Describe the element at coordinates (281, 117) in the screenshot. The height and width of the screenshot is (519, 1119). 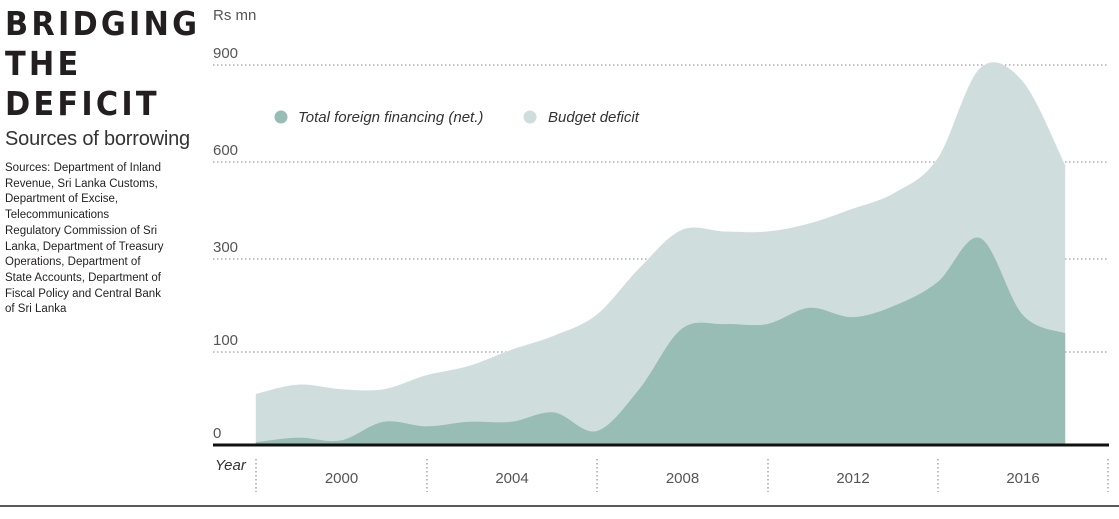
I see `legend-swatch-total-foreign-financing-net` at that location.